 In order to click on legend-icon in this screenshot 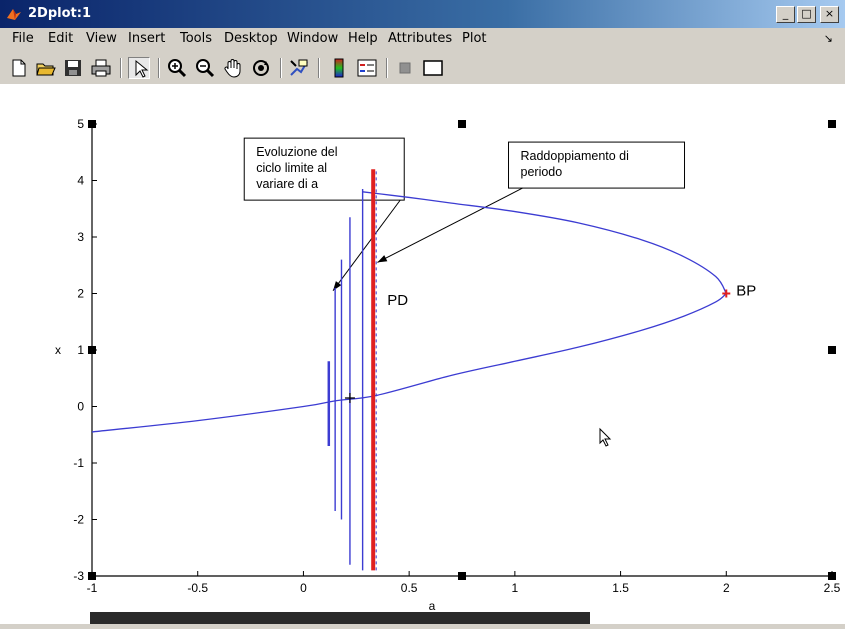, I will do `click(367, 68)`.